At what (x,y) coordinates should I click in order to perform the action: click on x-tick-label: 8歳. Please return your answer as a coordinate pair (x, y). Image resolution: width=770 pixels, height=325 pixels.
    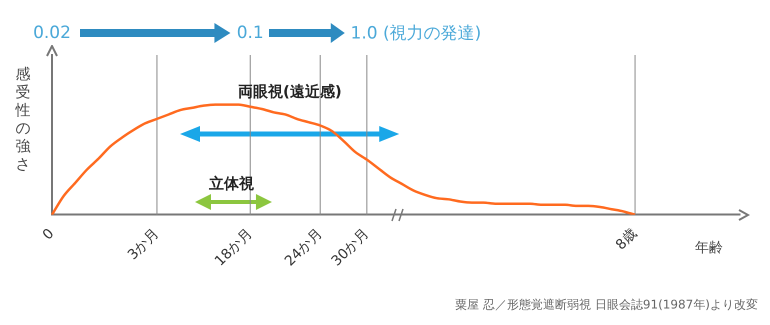
    Looking at the image, I should click on (626, 240).